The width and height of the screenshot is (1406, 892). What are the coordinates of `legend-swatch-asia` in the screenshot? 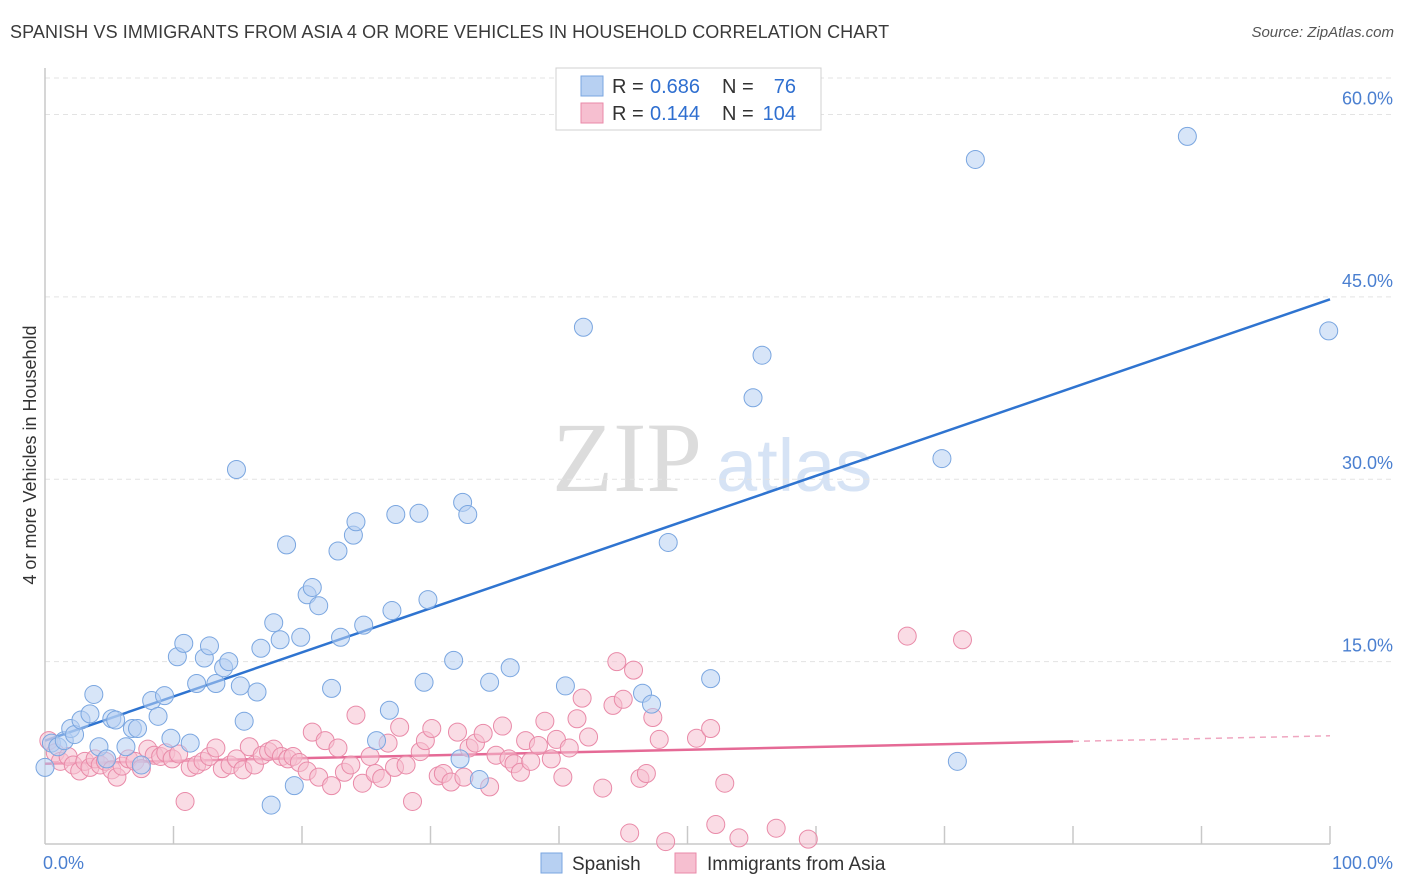 It's located at (592, 113).